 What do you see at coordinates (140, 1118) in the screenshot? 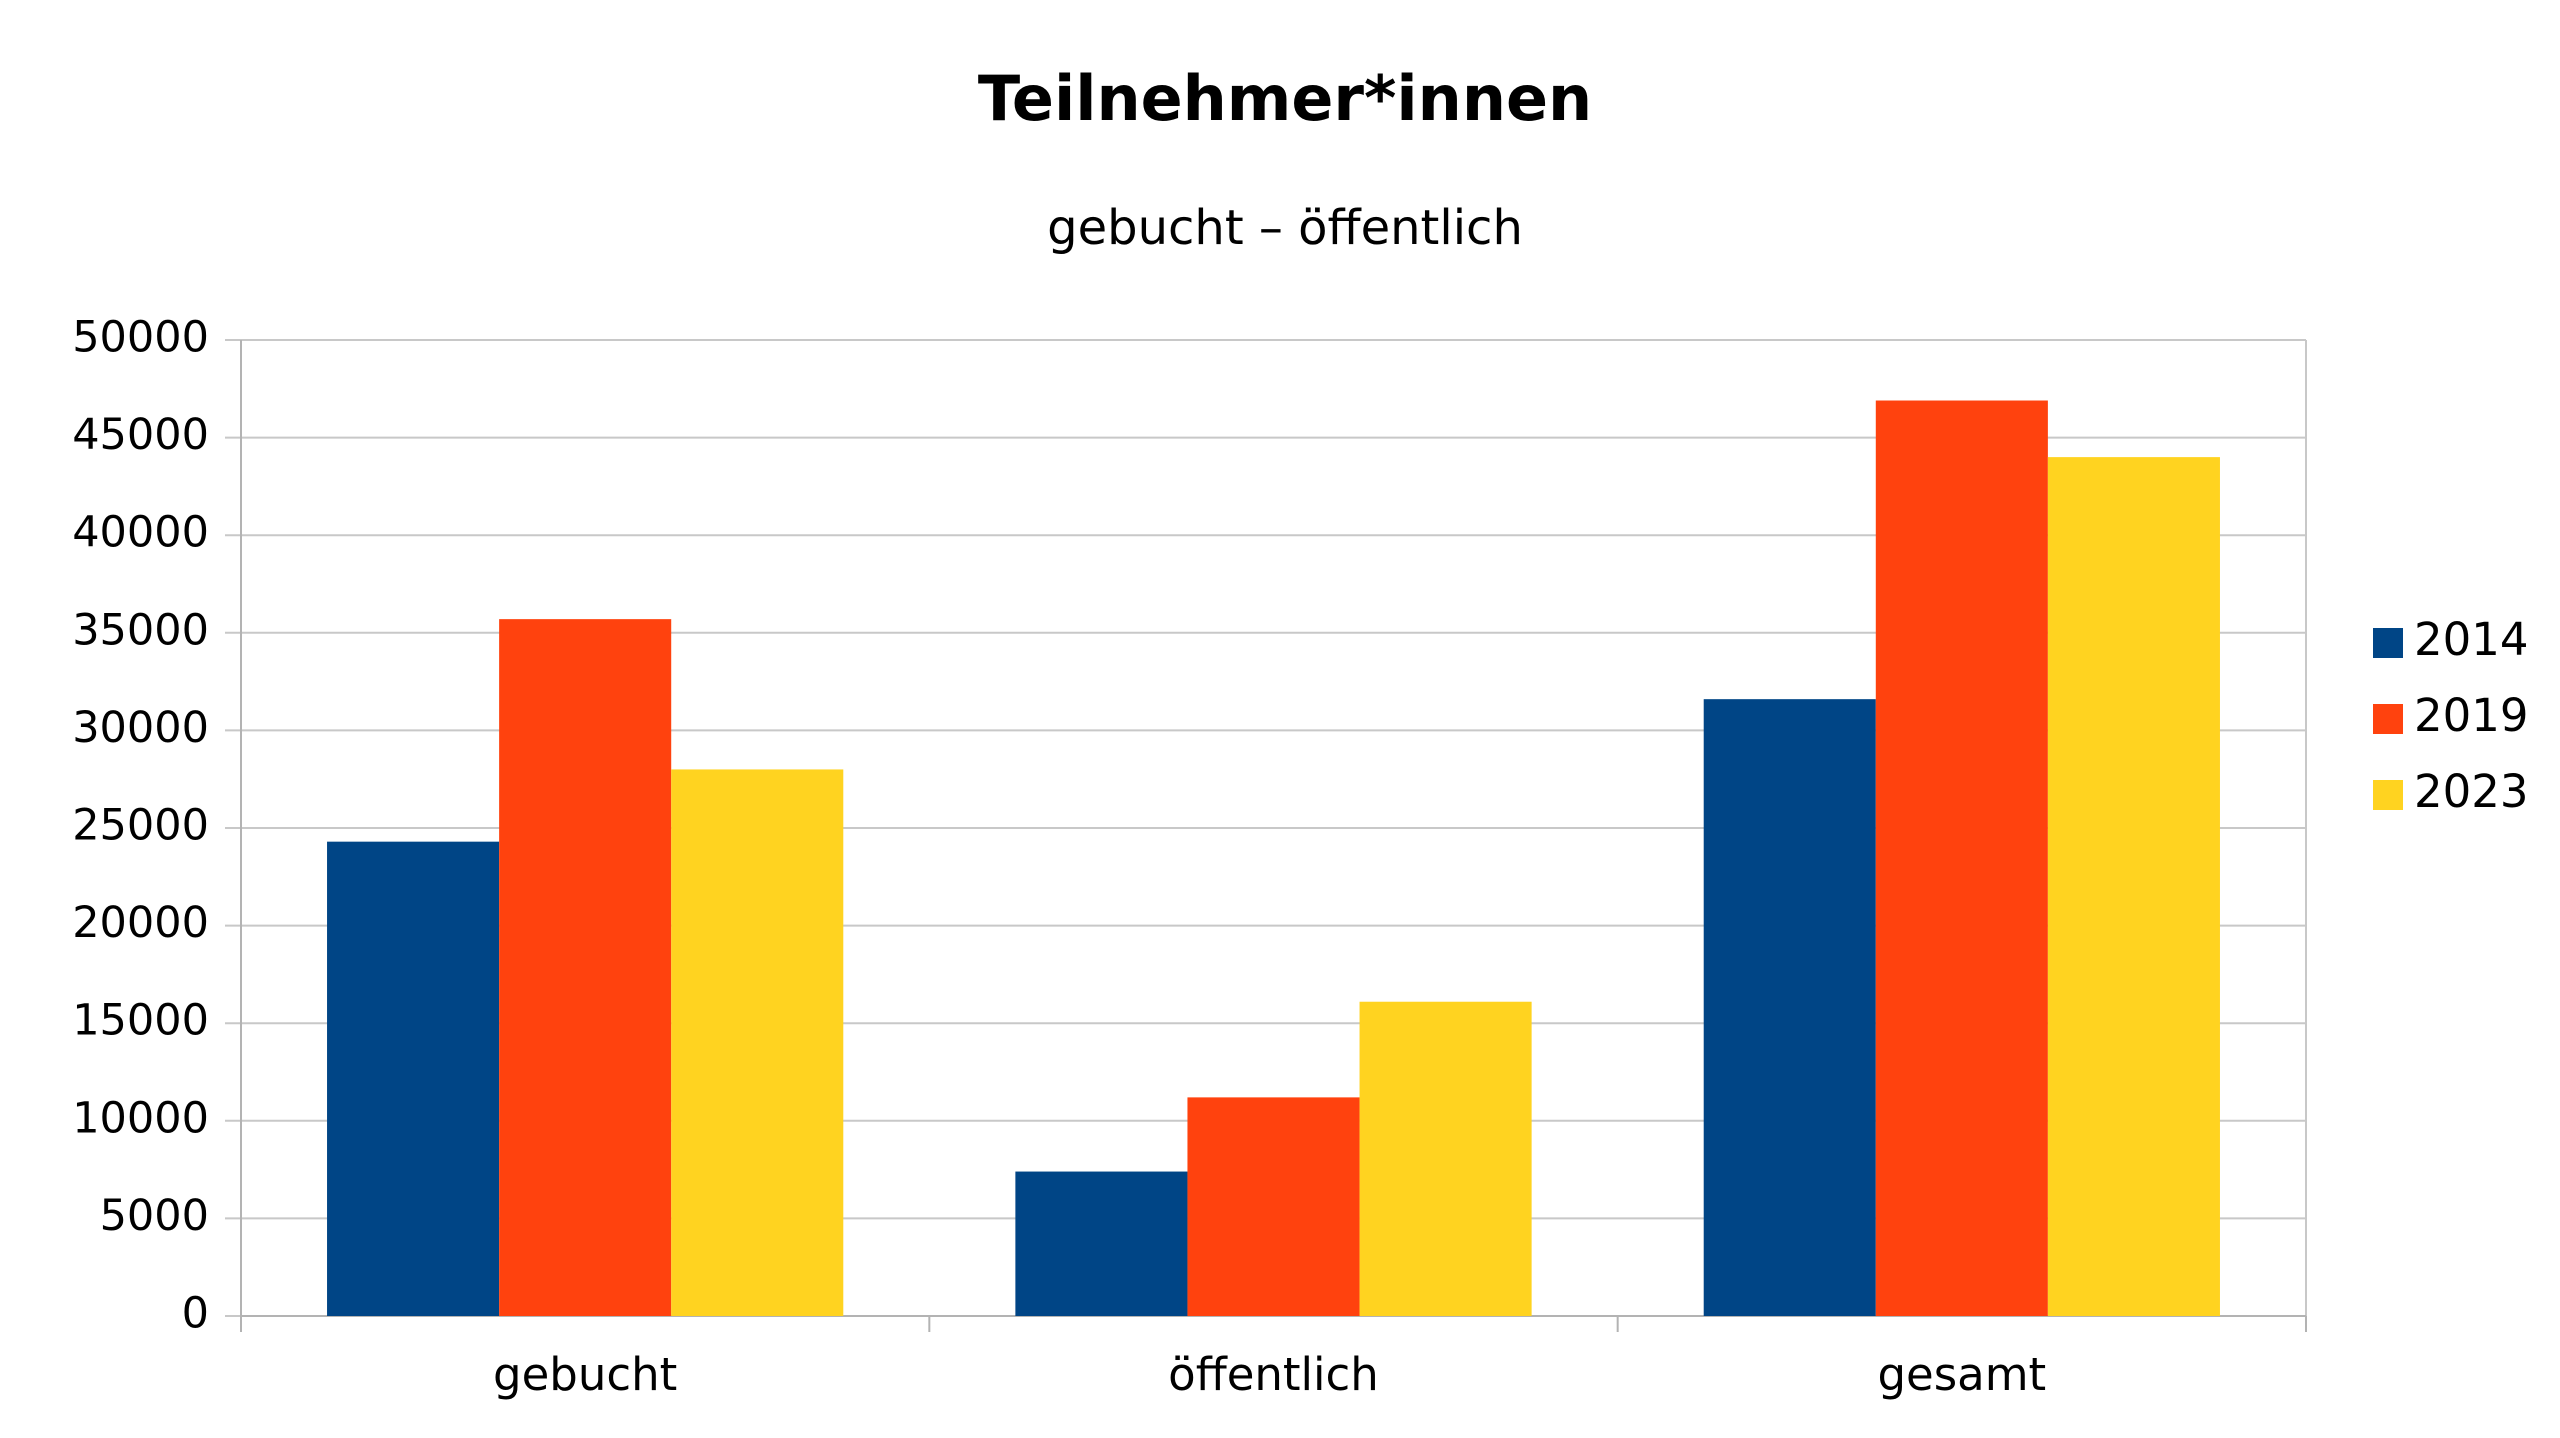
I see `y-tick-label: 10000` at bounding box center [140, 1118].